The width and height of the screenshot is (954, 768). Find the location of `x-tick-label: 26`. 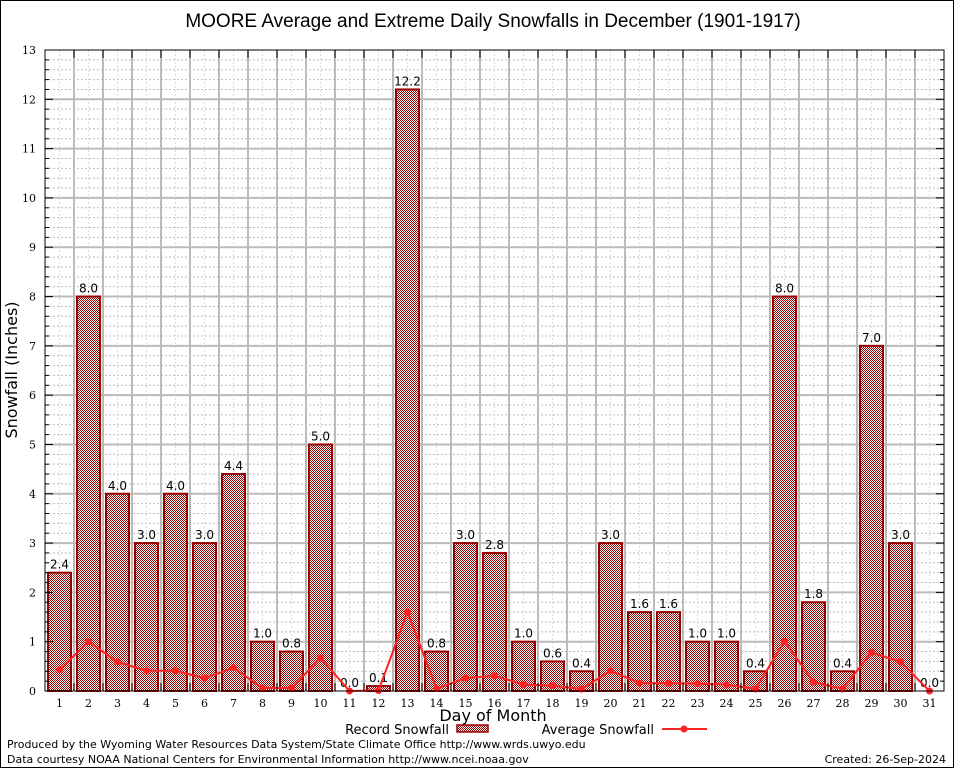

x-tick-label: 26 is located at coordinates (785, 703).